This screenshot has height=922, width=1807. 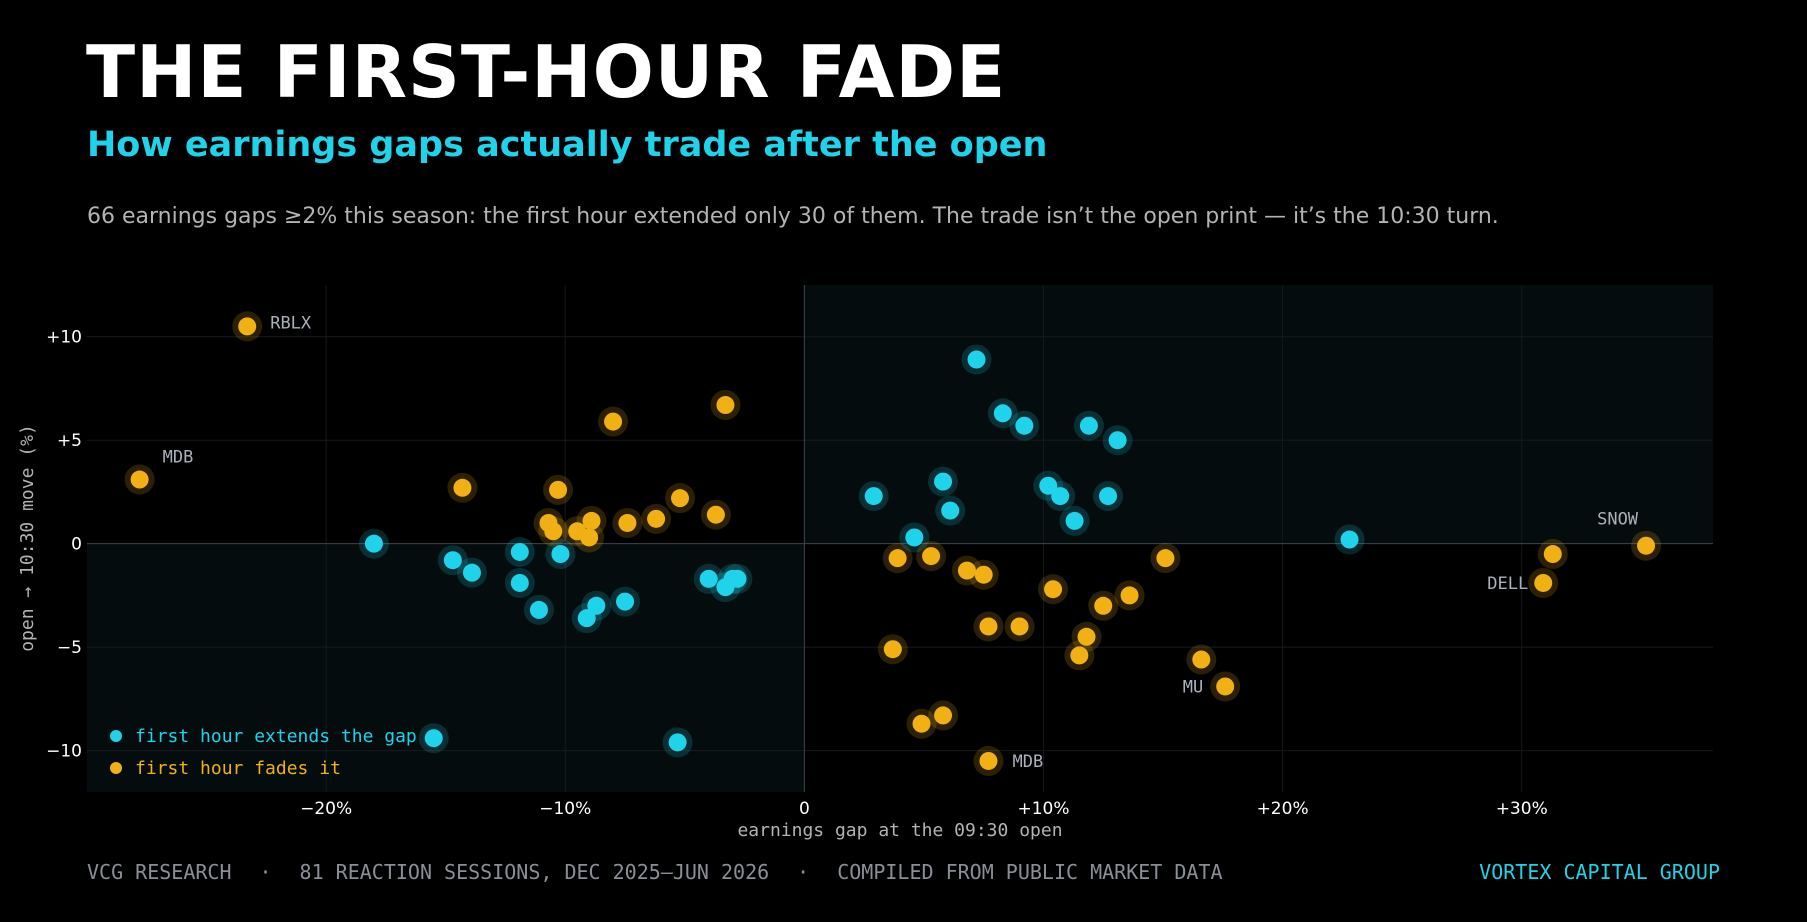 What do you see at coordinates (546, 72) in the screenshot?
I see `chart-title: THE FIRST-HOUR FADE` at bounding box center [546, 72].